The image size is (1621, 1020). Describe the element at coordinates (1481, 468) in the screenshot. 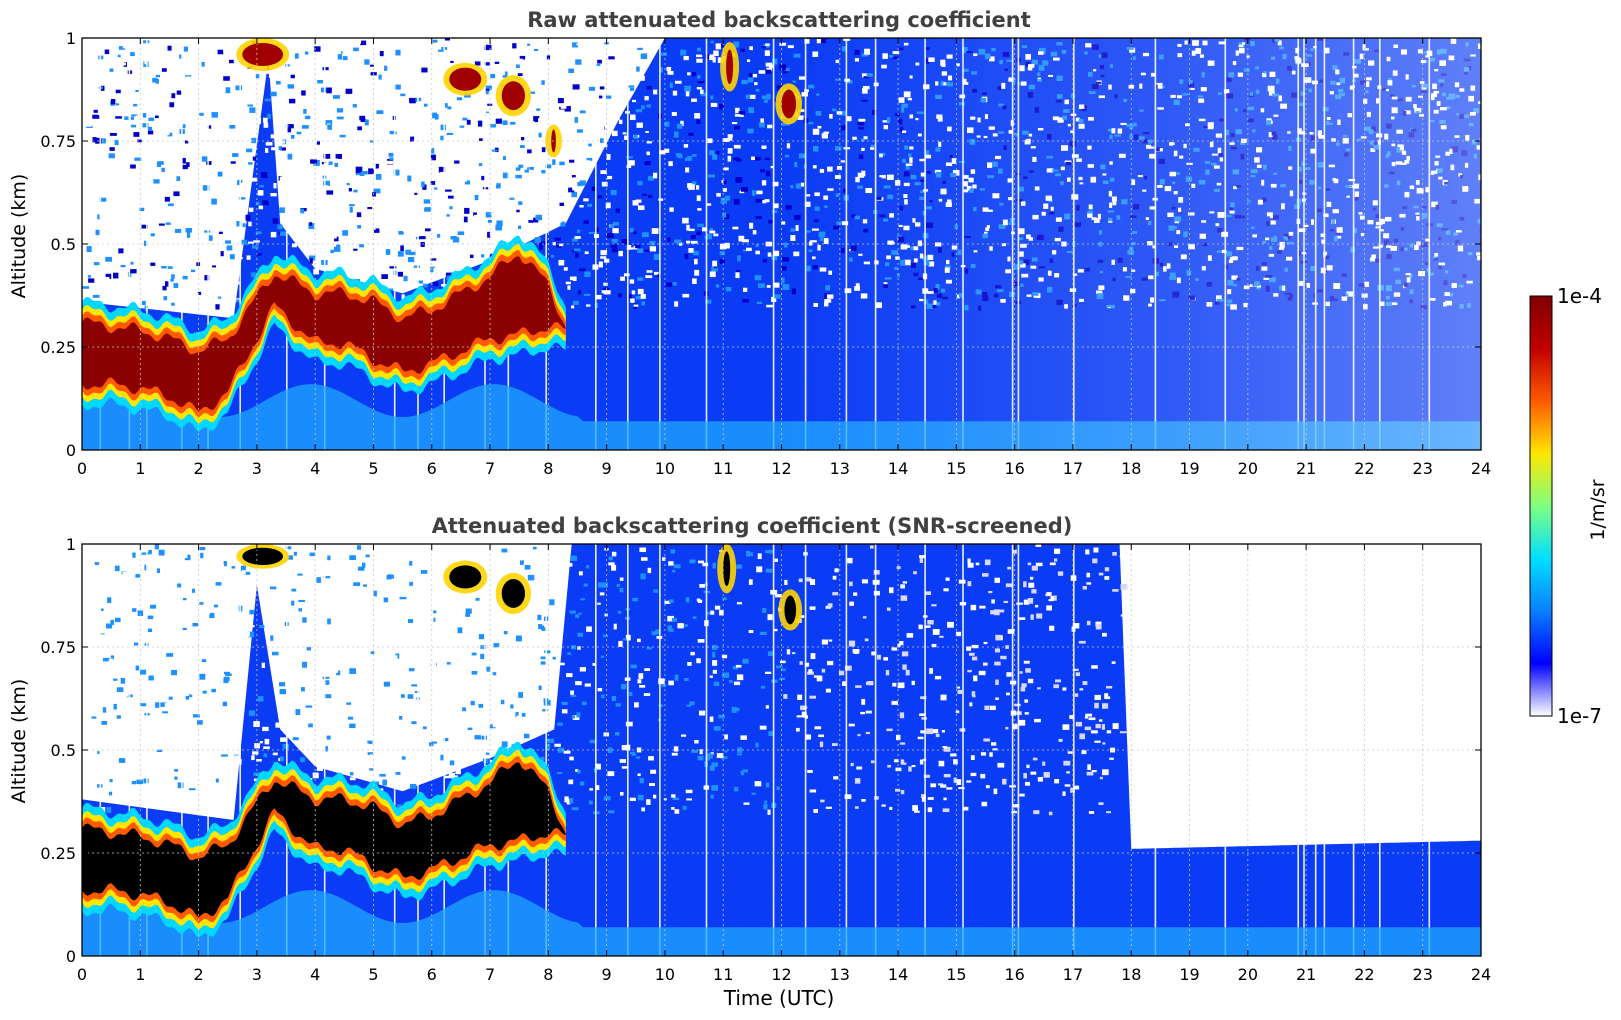

I see `x-tick-label: 24` at that location.